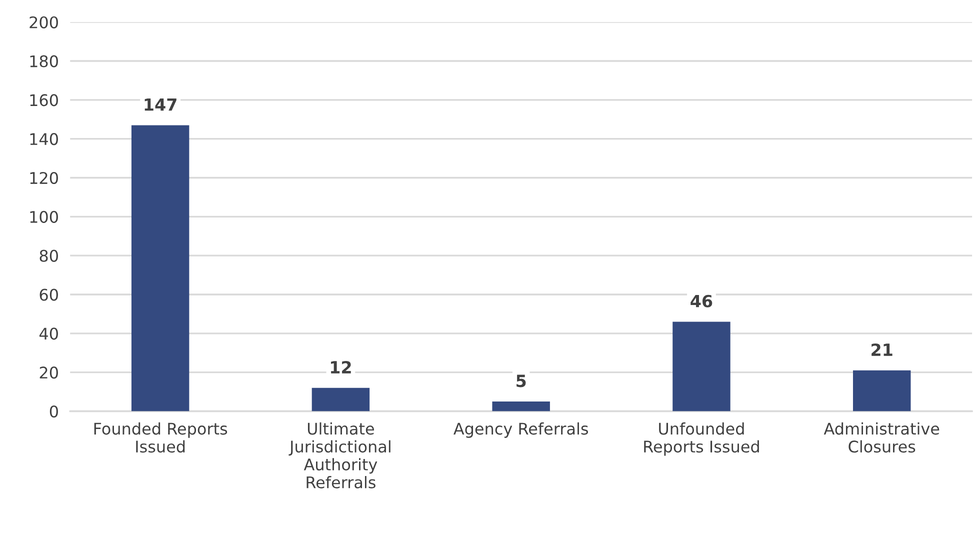 The width and height of the screenshot is (974, 539). What do you see at coordinates (54, 411) in the screenshot?
I see `y-tick-label: 0` at bounding box center [54, 411].